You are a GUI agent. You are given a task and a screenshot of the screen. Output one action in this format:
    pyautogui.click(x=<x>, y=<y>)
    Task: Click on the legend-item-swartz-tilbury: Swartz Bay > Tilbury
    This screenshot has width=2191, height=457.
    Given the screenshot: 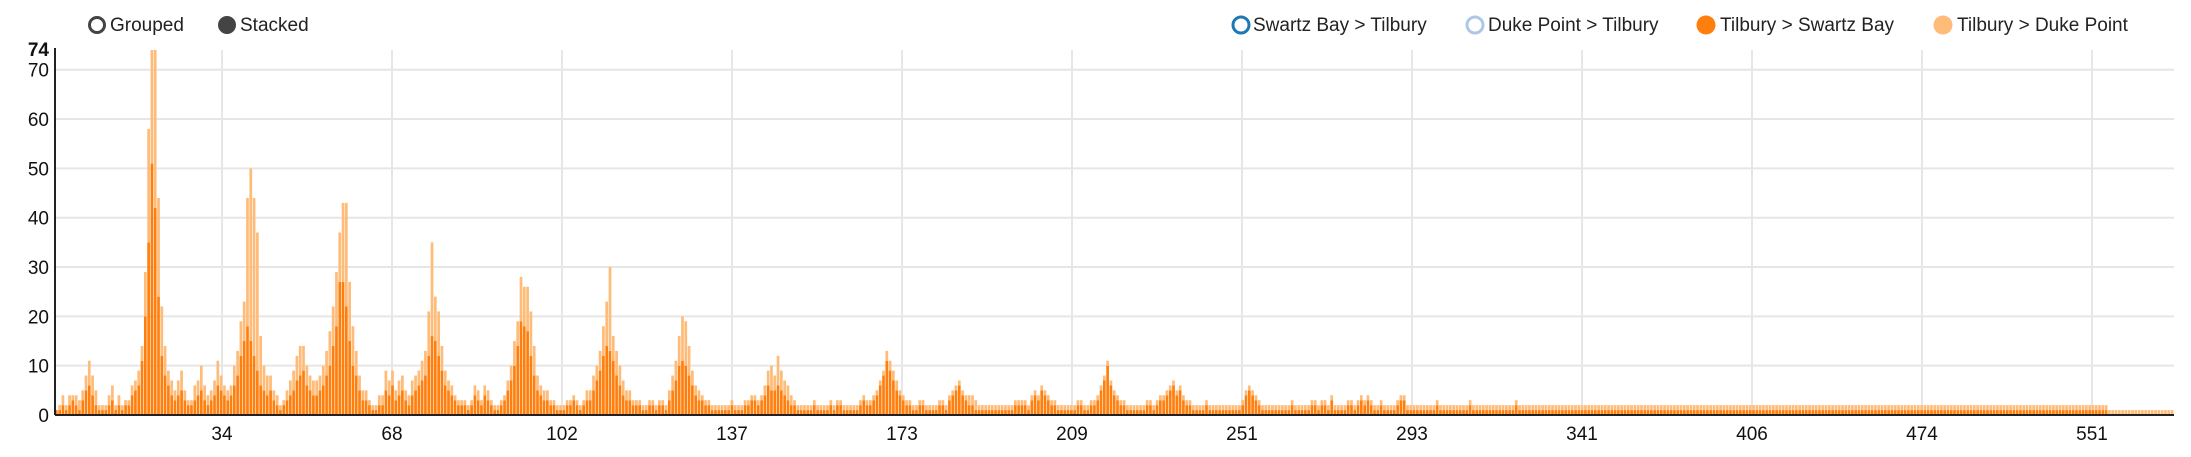 What is the action you would take?
    pyautogui.click(x=1329, y=25)
    